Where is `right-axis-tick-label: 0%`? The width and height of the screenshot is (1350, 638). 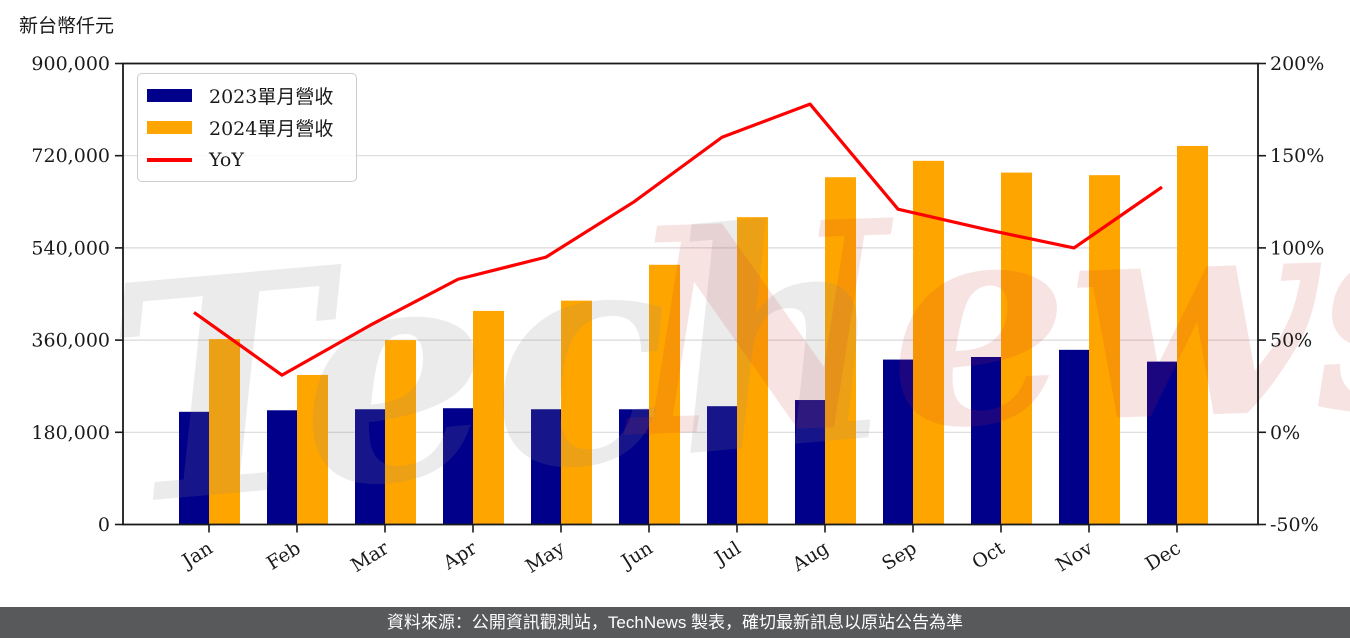 right-axis-tick-label: 0% is located at coordinates (1285, 433).